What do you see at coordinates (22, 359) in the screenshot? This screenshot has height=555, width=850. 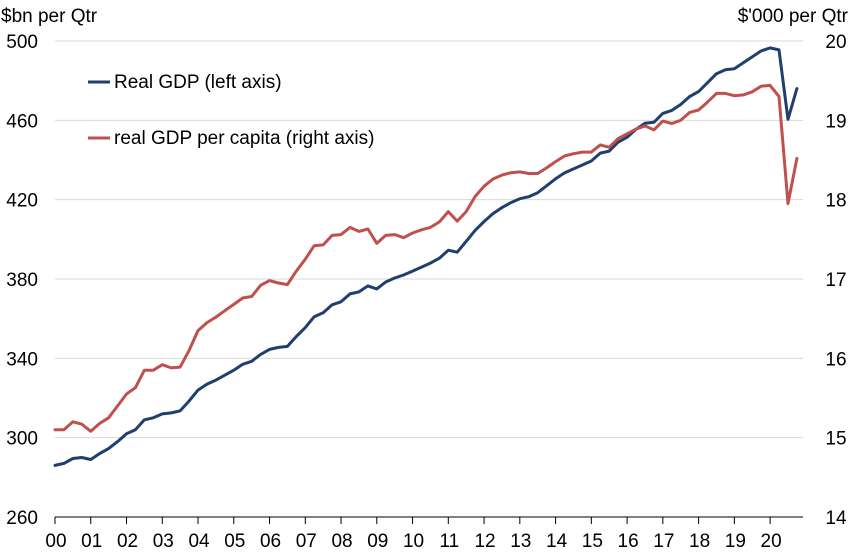 I see `left-tick-label: 340` at bounding box center [22, 359].